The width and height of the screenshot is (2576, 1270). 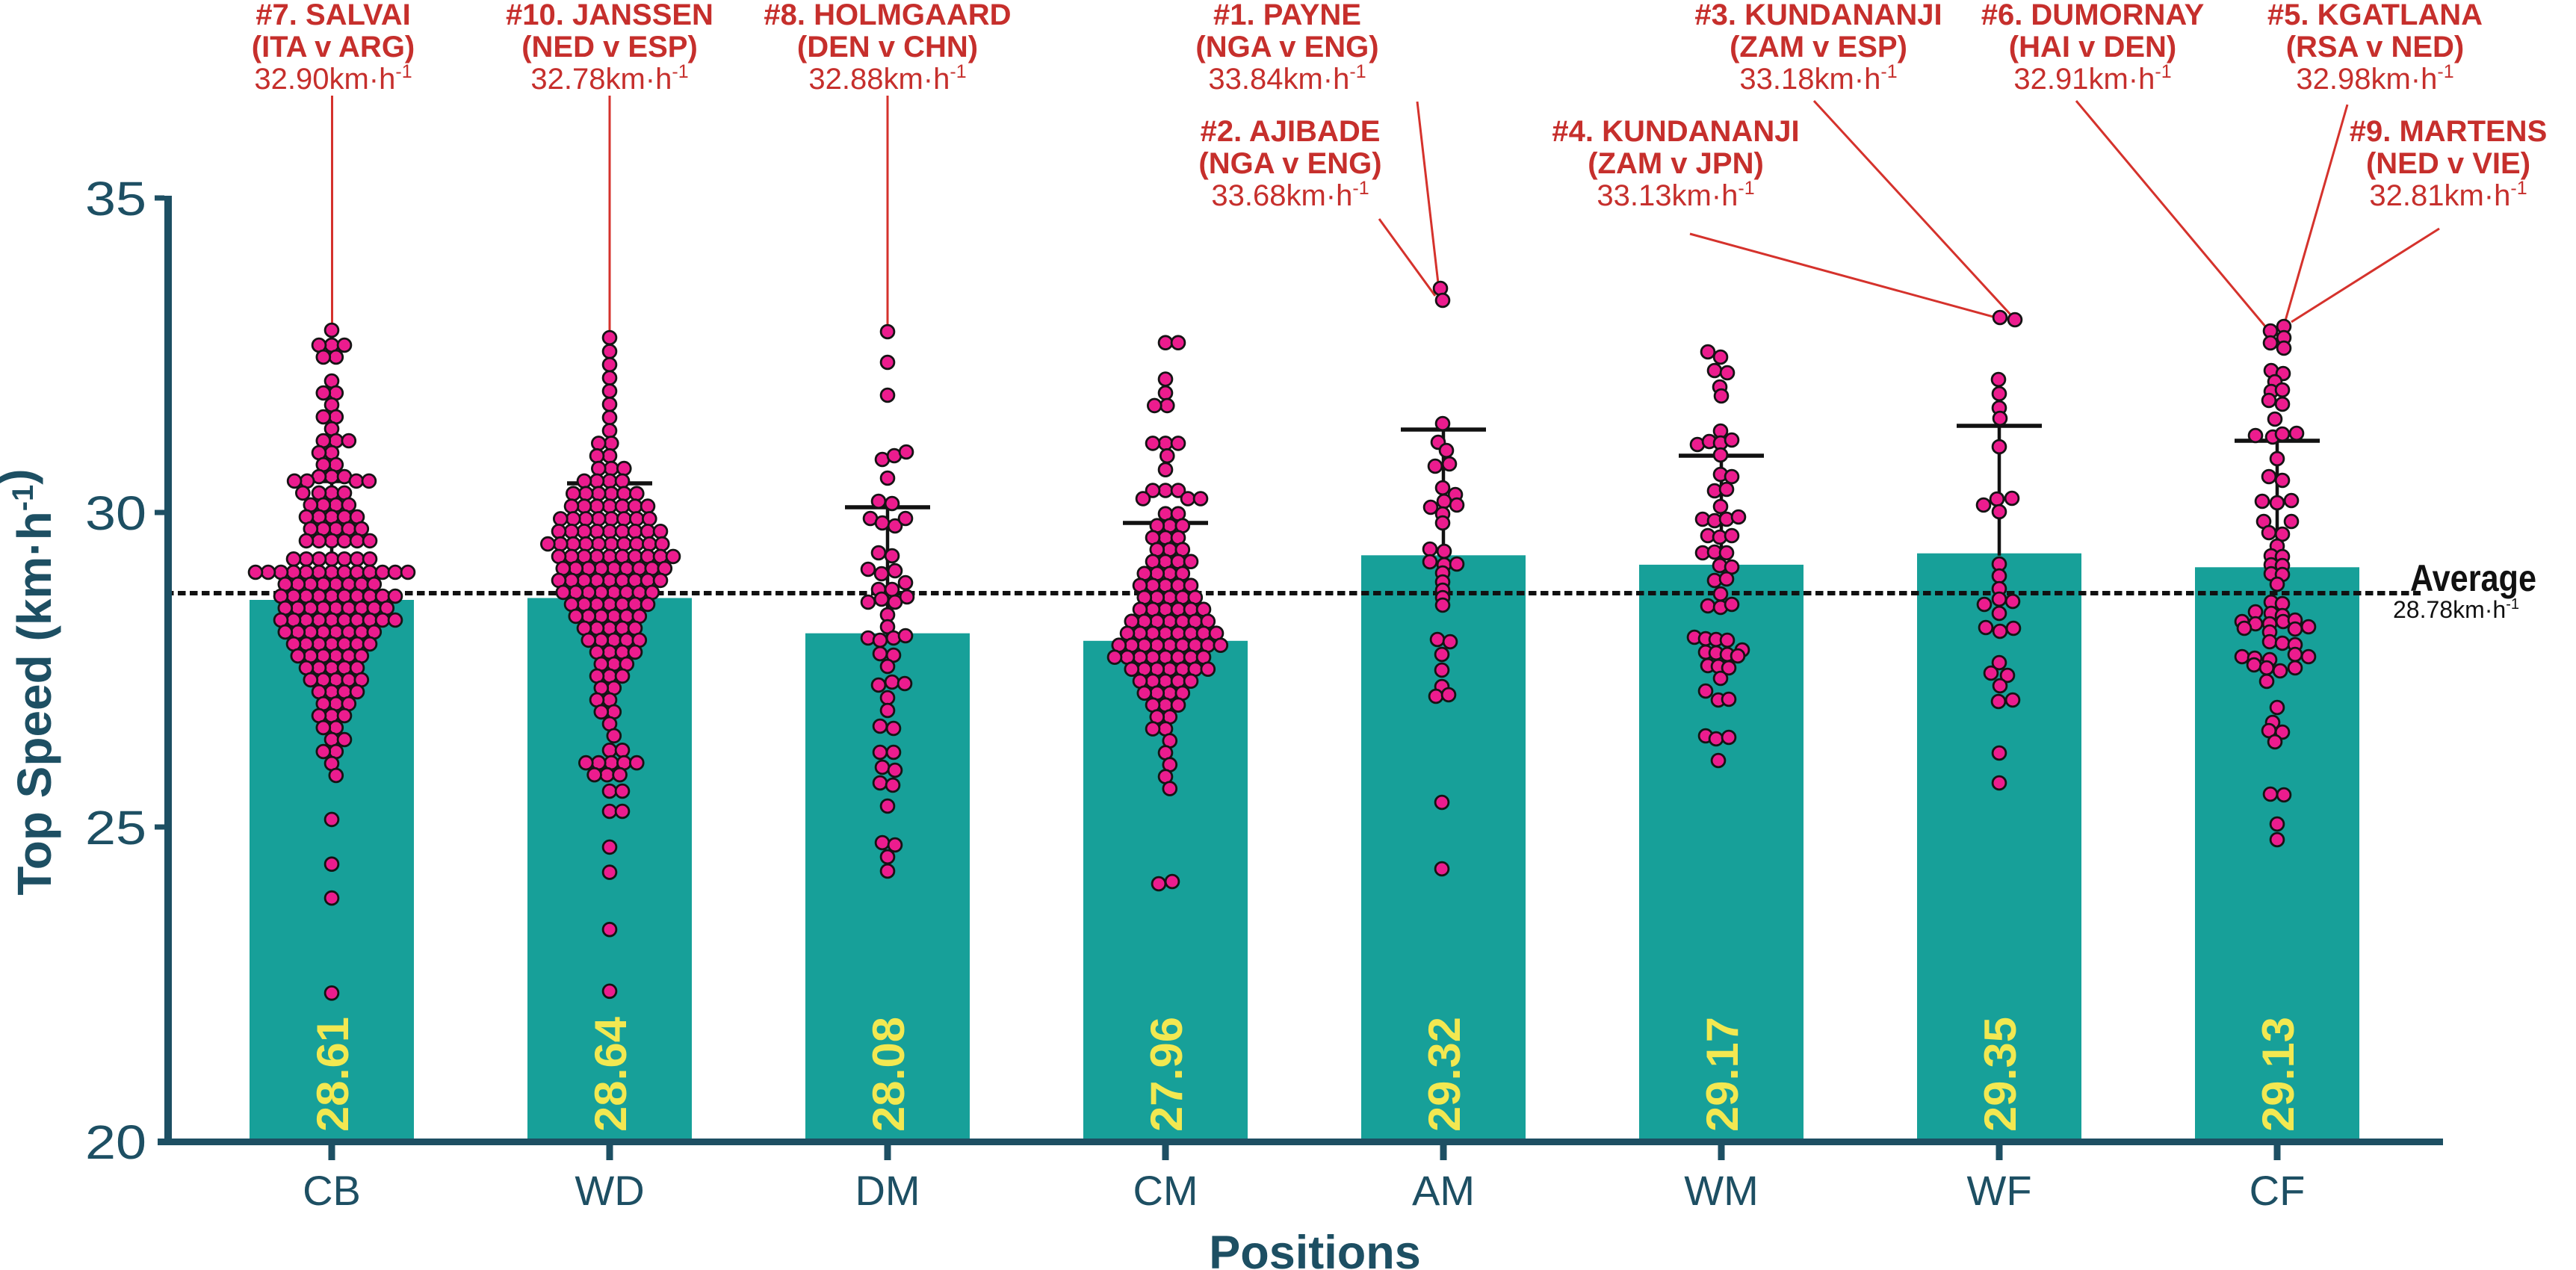 I want to click on svg-text: 32.98km·h-1, so click(x=2374, y=79).